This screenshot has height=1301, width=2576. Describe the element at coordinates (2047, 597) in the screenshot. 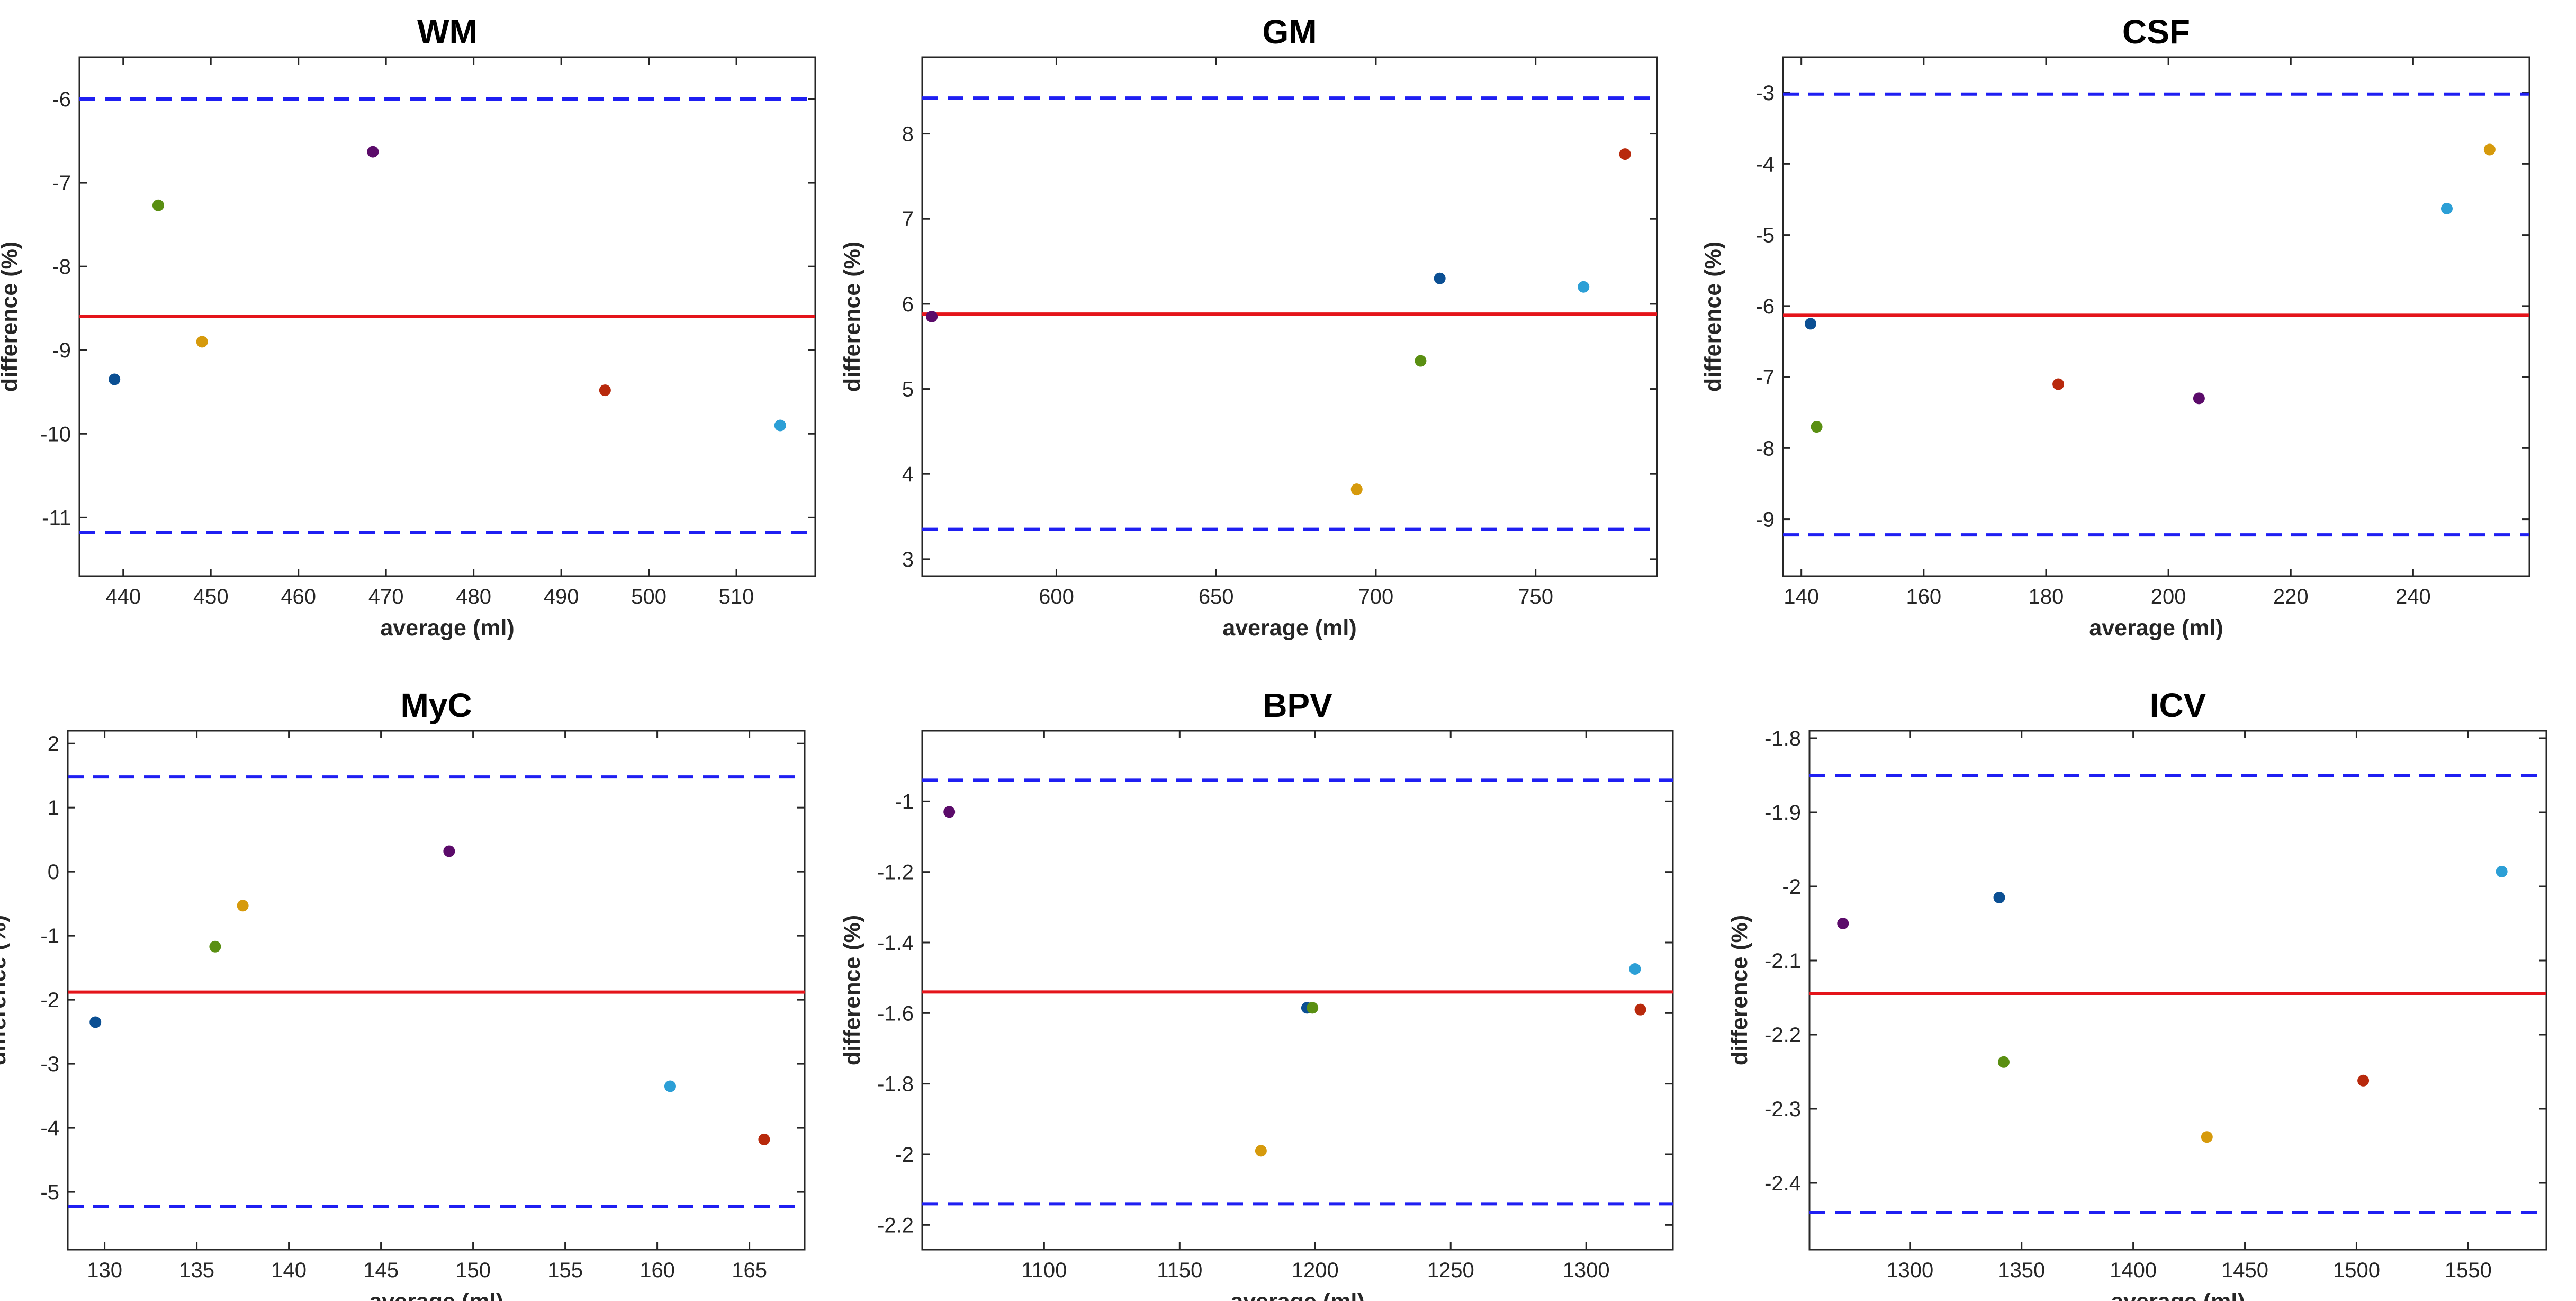

I see `x-tick-label: 180` at that location.